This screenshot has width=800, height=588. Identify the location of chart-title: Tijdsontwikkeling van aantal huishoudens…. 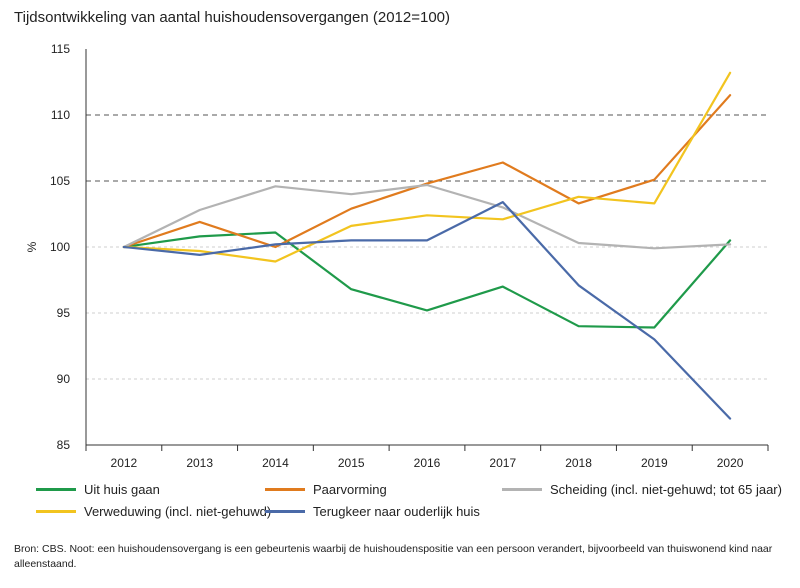
(232, 17).